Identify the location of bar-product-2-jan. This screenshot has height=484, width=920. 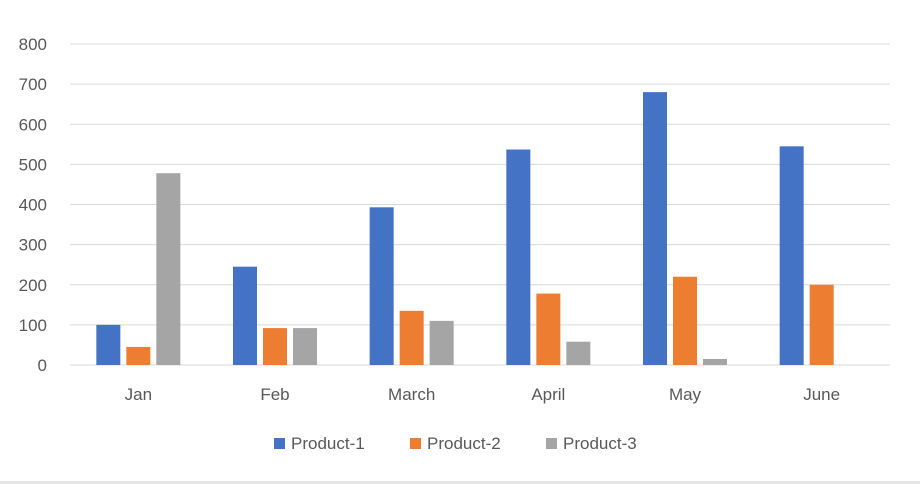
(138, 355).